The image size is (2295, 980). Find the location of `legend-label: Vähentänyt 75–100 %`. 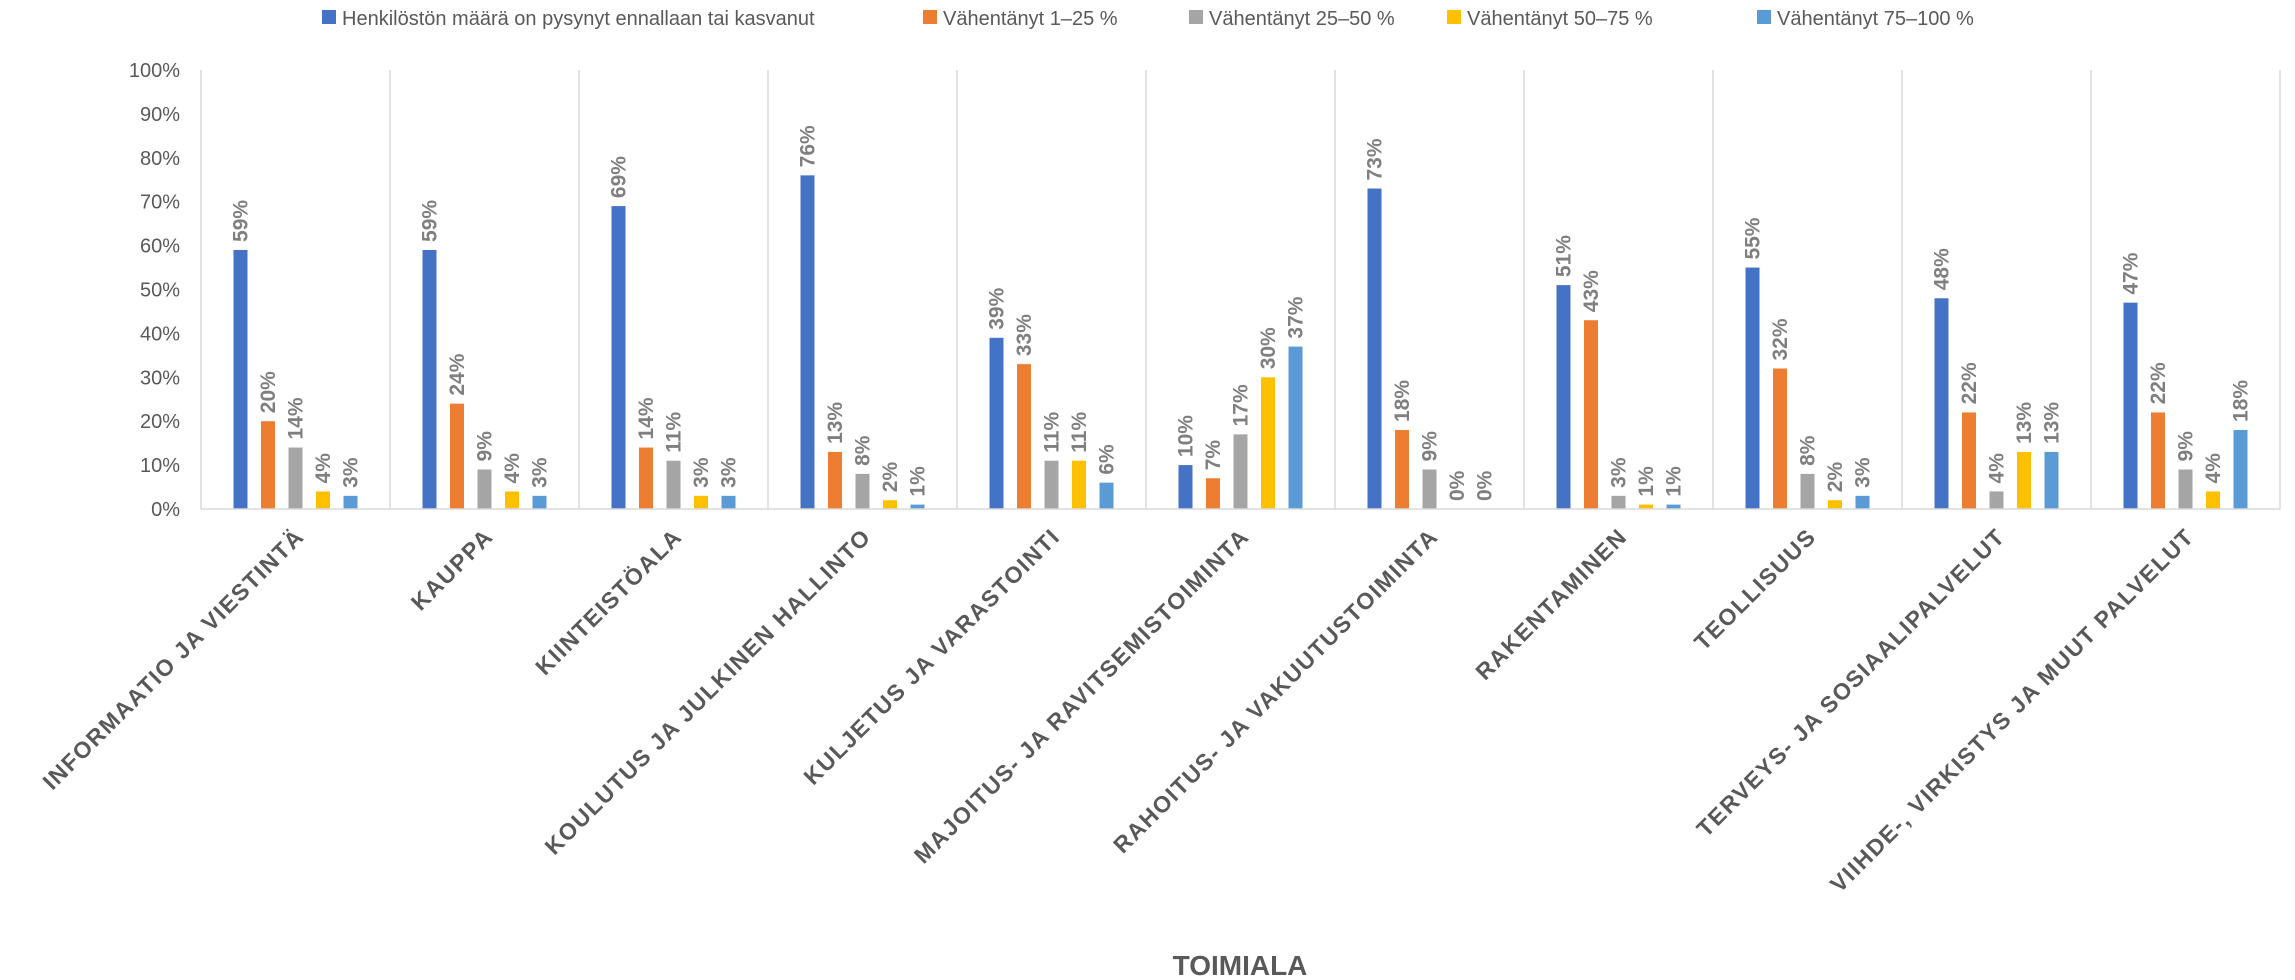

legend-label: Vähentänyt 75–100 % is located at coordinates (1875, 19).